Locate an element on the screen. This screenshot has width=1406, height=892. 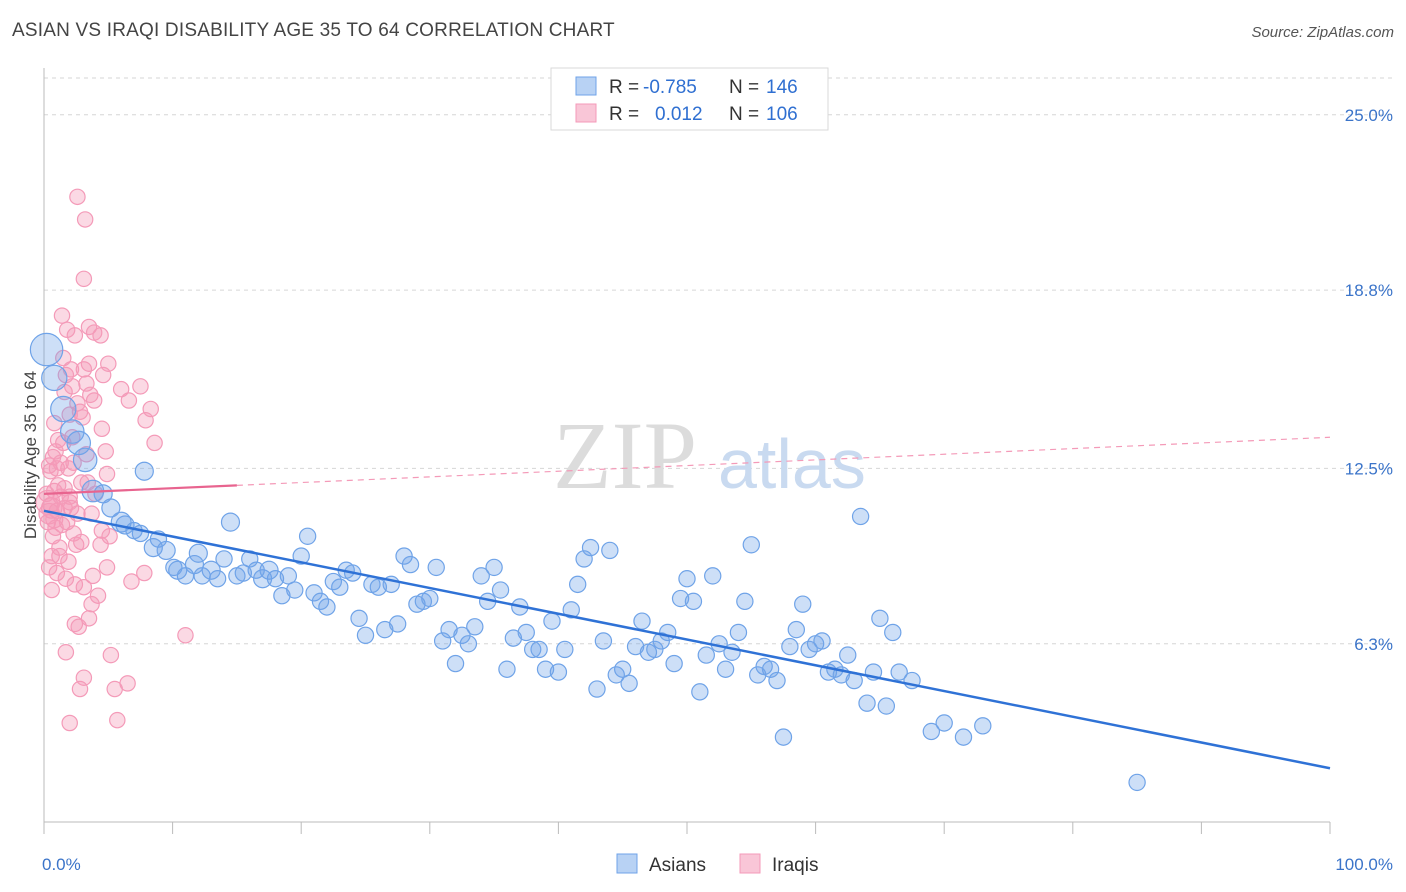
y-tick-label: 18.8% is located at coordinates (1369, 290).